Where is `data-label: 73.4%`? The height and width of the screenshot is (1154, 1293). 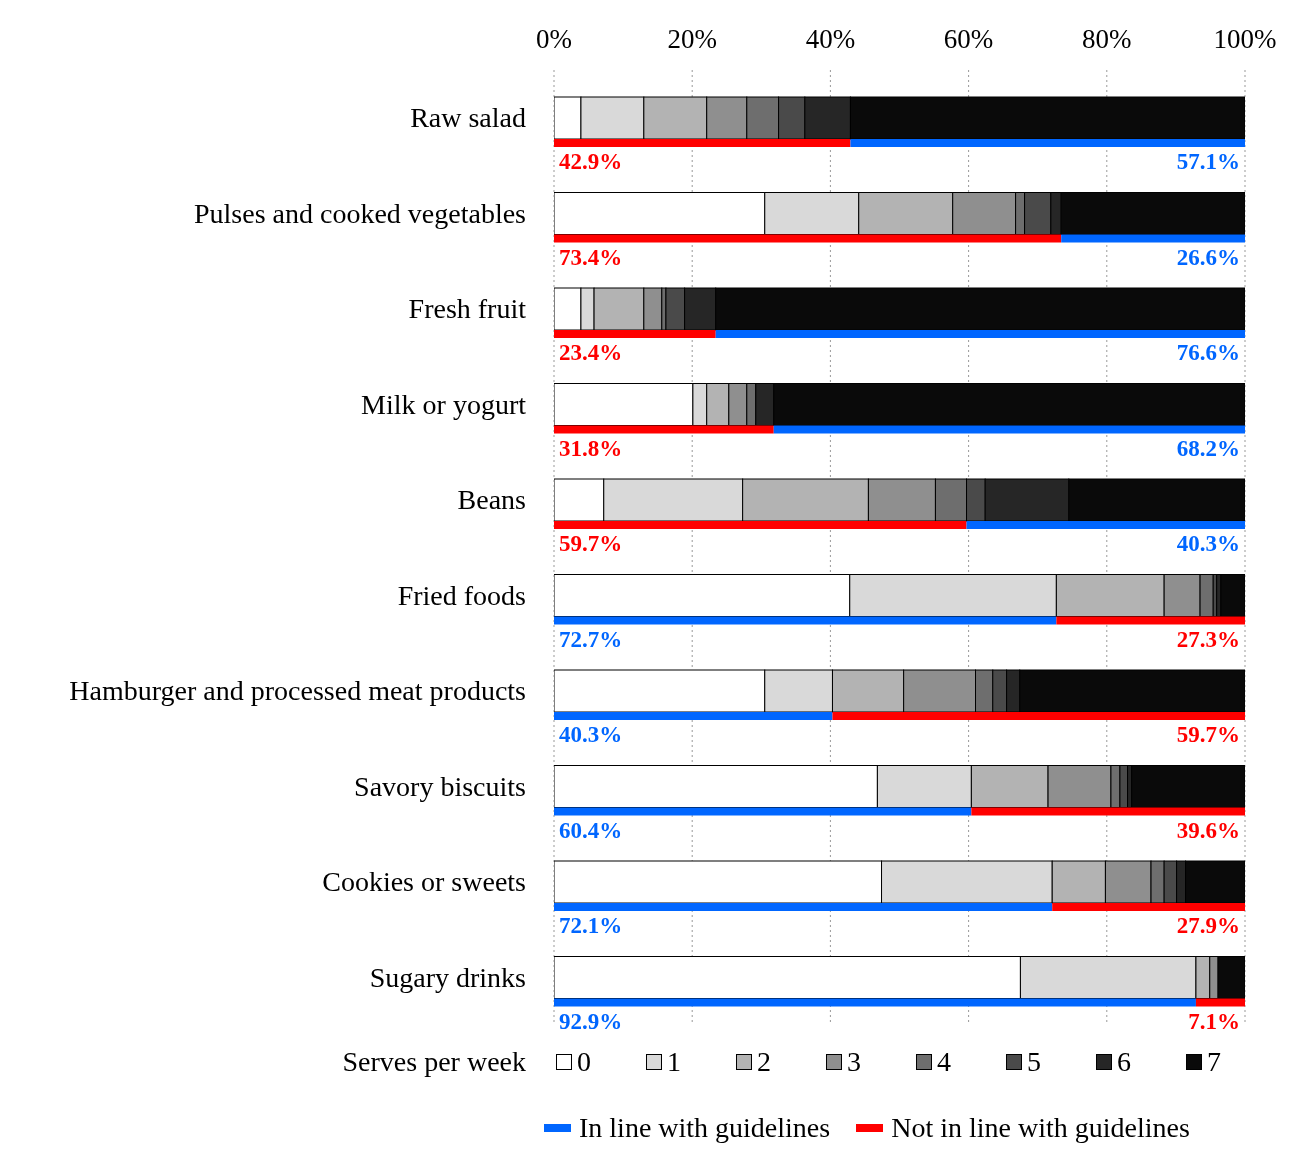
data-label: 73.4% is located at coordinates (591, 257).